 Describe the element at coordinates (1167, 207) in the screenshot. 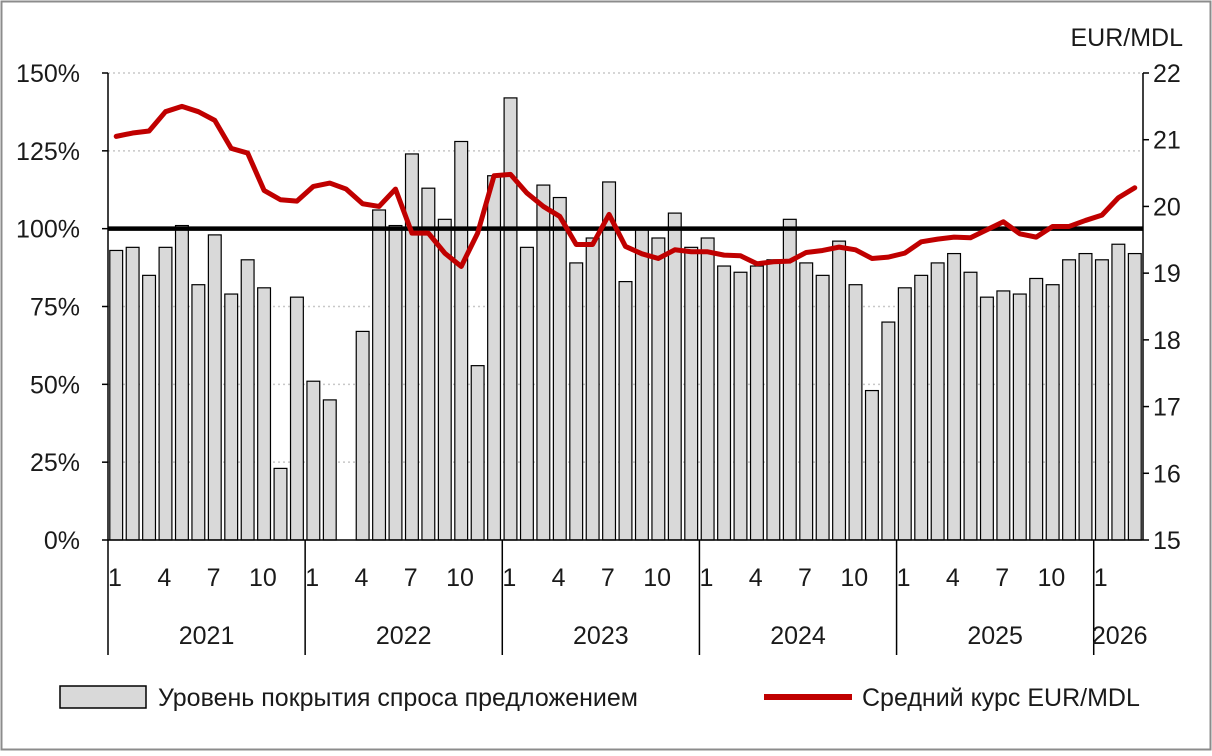

I see `right-tick-label: 20` at that location.